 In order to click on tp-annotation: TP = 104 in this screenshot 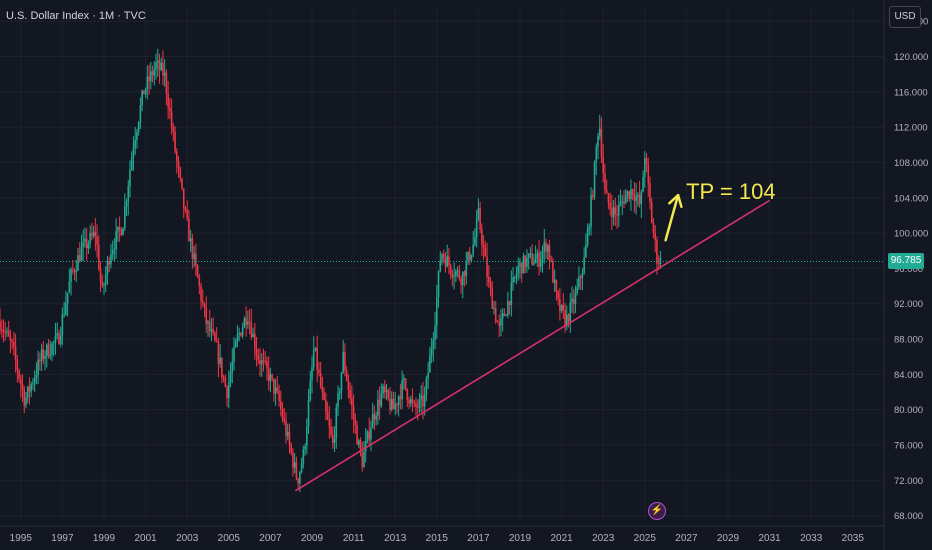, I will do `click(731, 191)`.